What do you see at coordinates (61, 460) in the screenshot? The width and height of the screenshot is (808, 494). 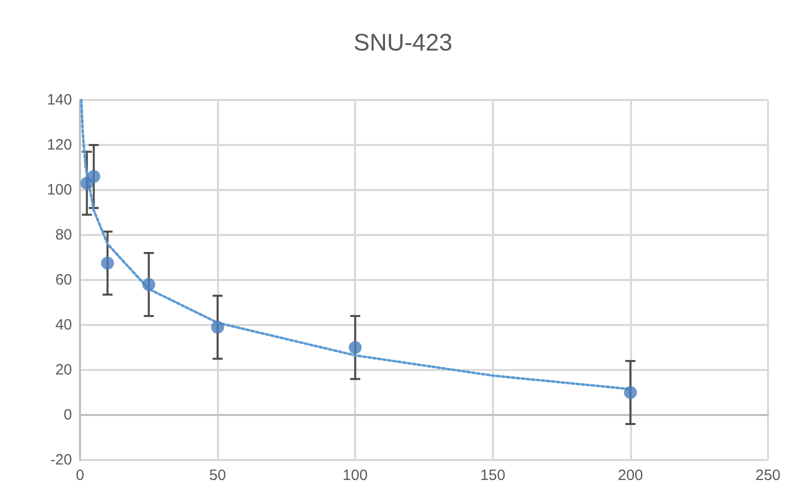 I see `y-tick-label: -20` at bounding box center [61, 460].